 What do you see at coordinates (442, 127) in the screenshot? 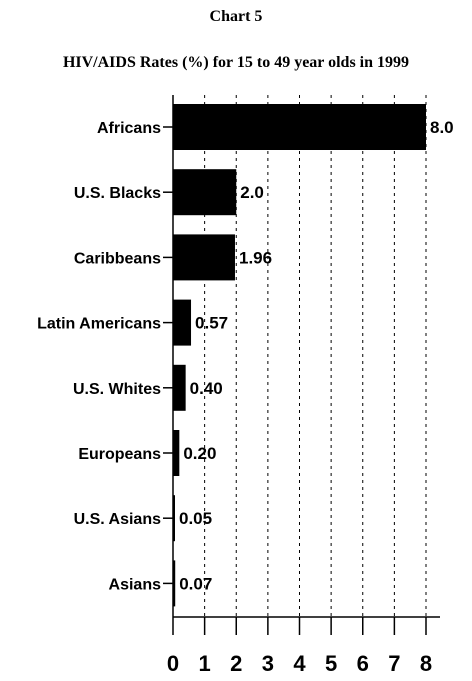
I see `value-label: 8.0` at bounding box center [442, 127].